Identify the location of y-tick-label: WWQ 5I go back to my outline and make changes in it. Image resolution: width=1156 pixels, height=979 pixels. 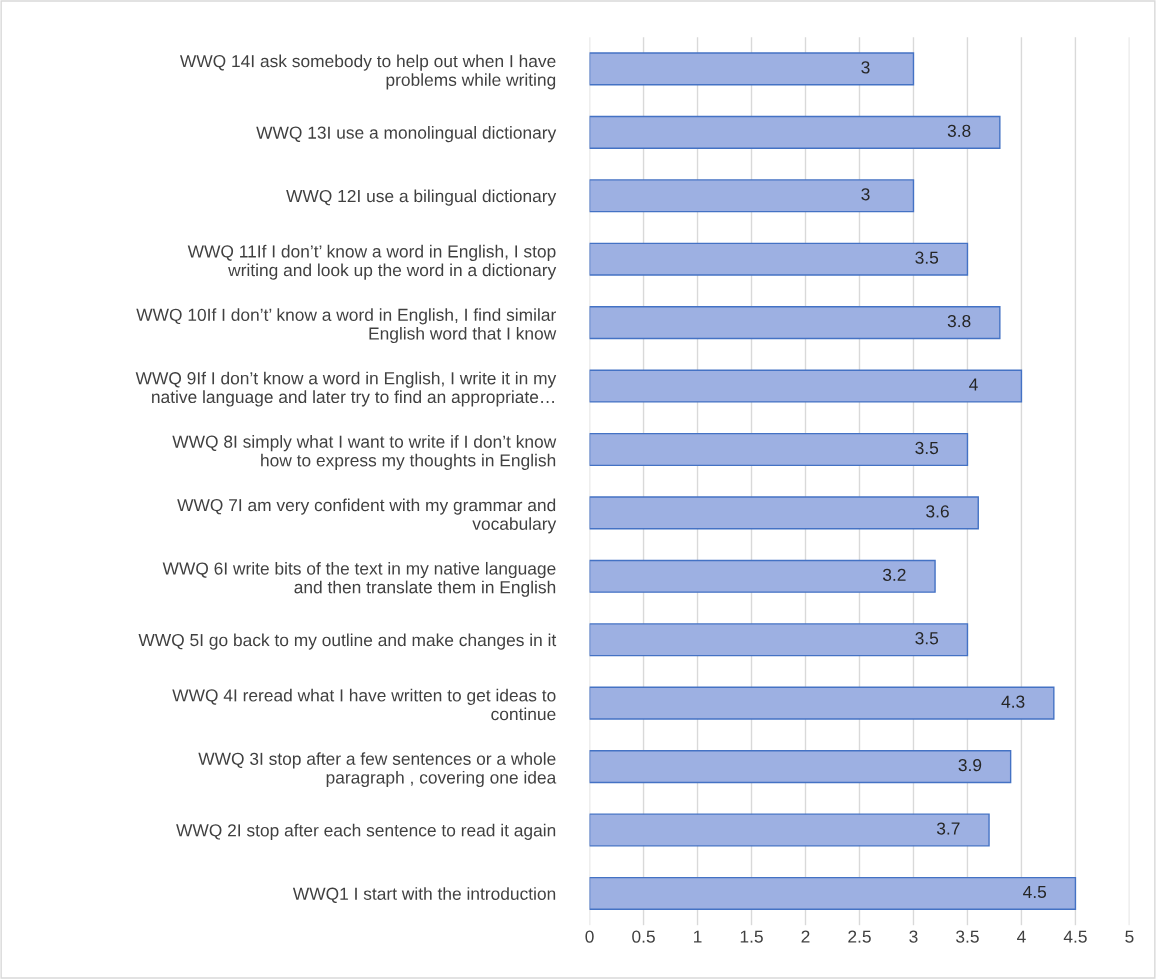
(347, 641).